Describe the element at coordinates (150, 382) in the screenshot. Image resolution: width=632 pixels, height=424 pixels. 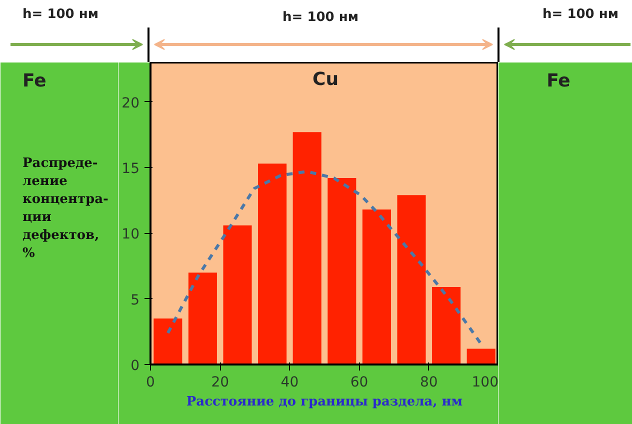
I see `x-tick-label: 0` at that location.